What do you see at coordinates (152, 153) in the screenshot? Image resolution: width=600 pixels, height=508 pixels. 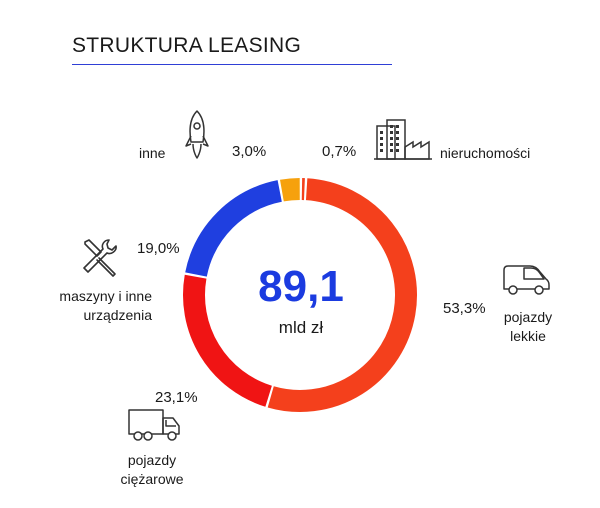 I see `category-label-inne: inne` at bounding box center [152, 153].